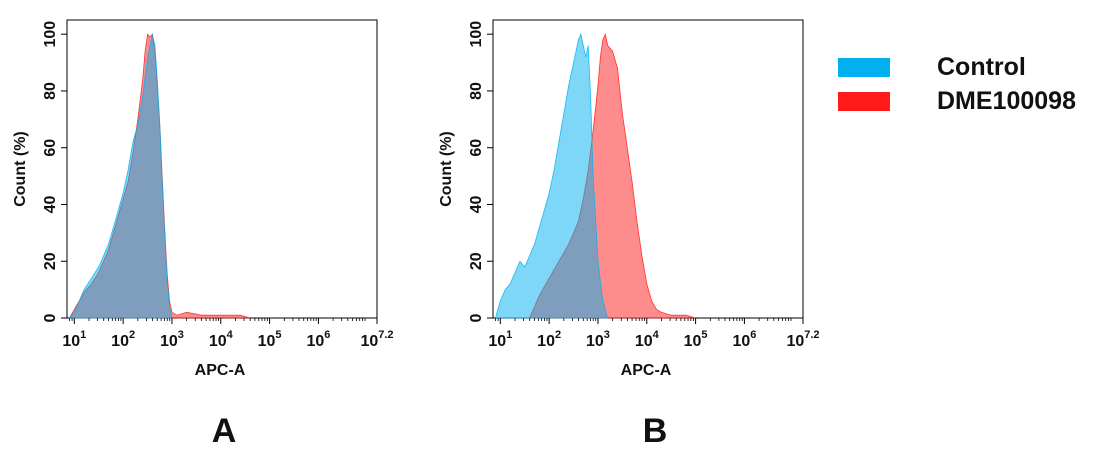 This screenshot has width=1114, height=460. Describe the element at coordinates (864, 67) in the screenshot. I see `legend-swatch-control` at that location.